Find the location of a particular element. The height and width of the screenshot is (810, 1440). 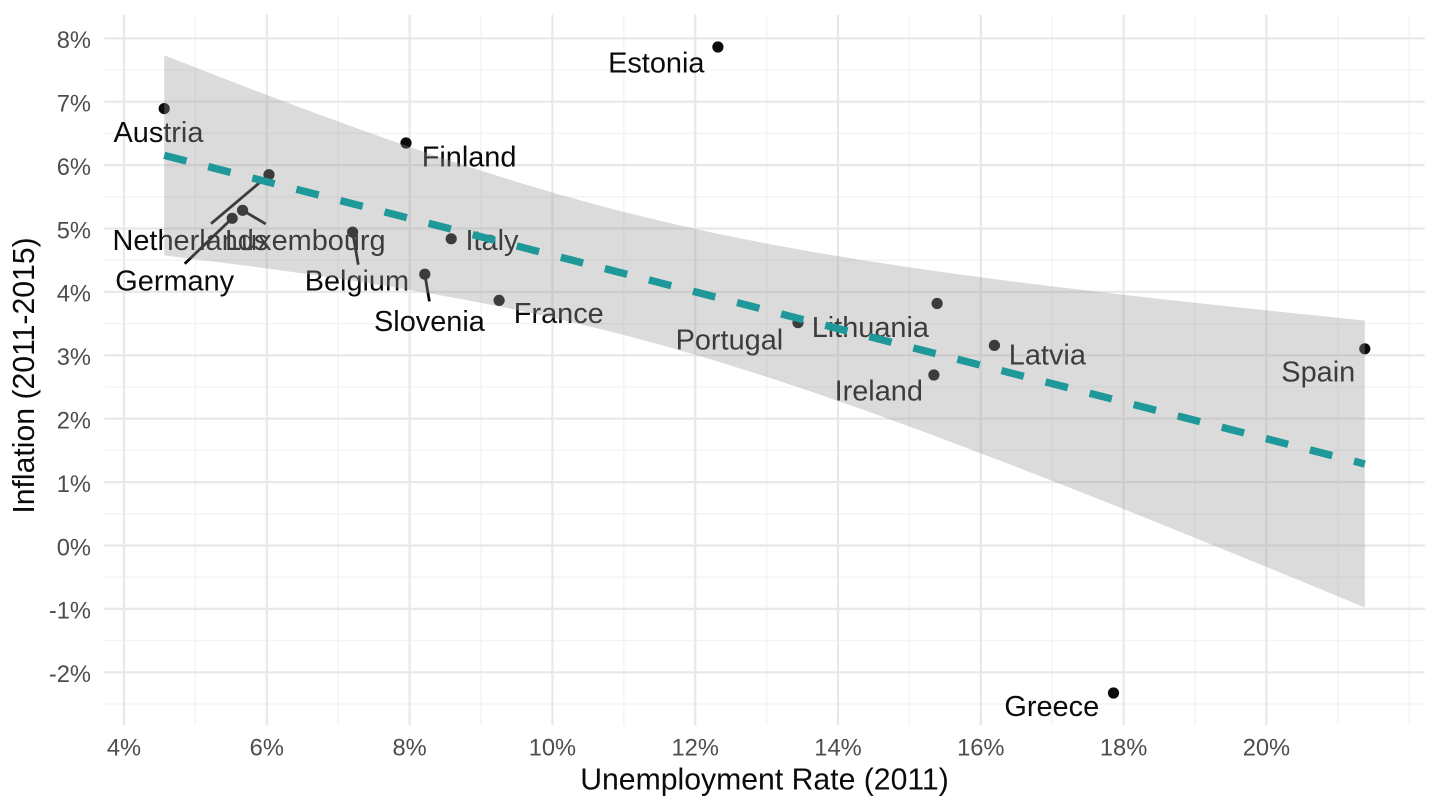

svg-text: Greece is located at coordinates (1051, 707).